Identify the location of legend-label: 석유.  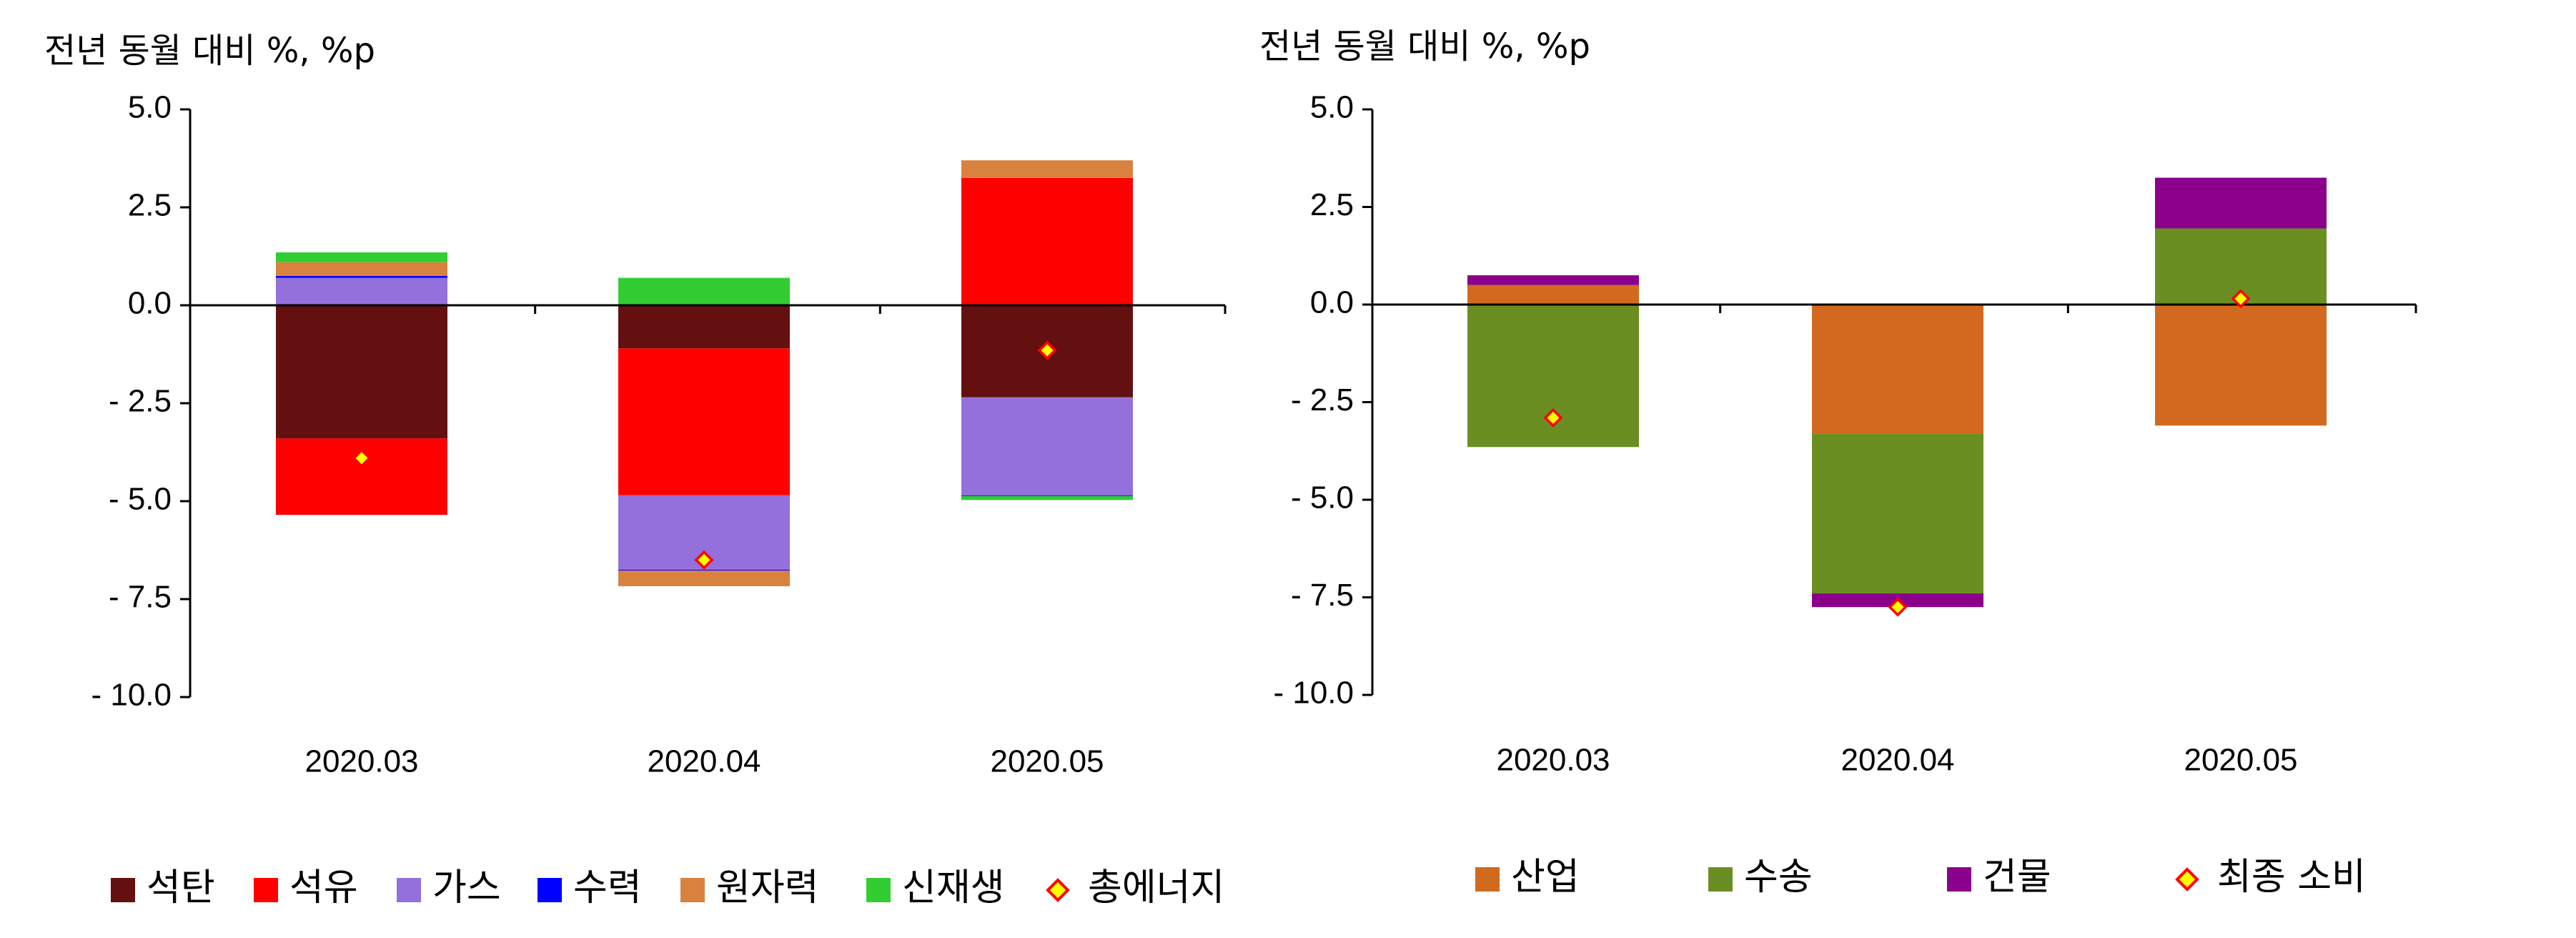
(323, 888).